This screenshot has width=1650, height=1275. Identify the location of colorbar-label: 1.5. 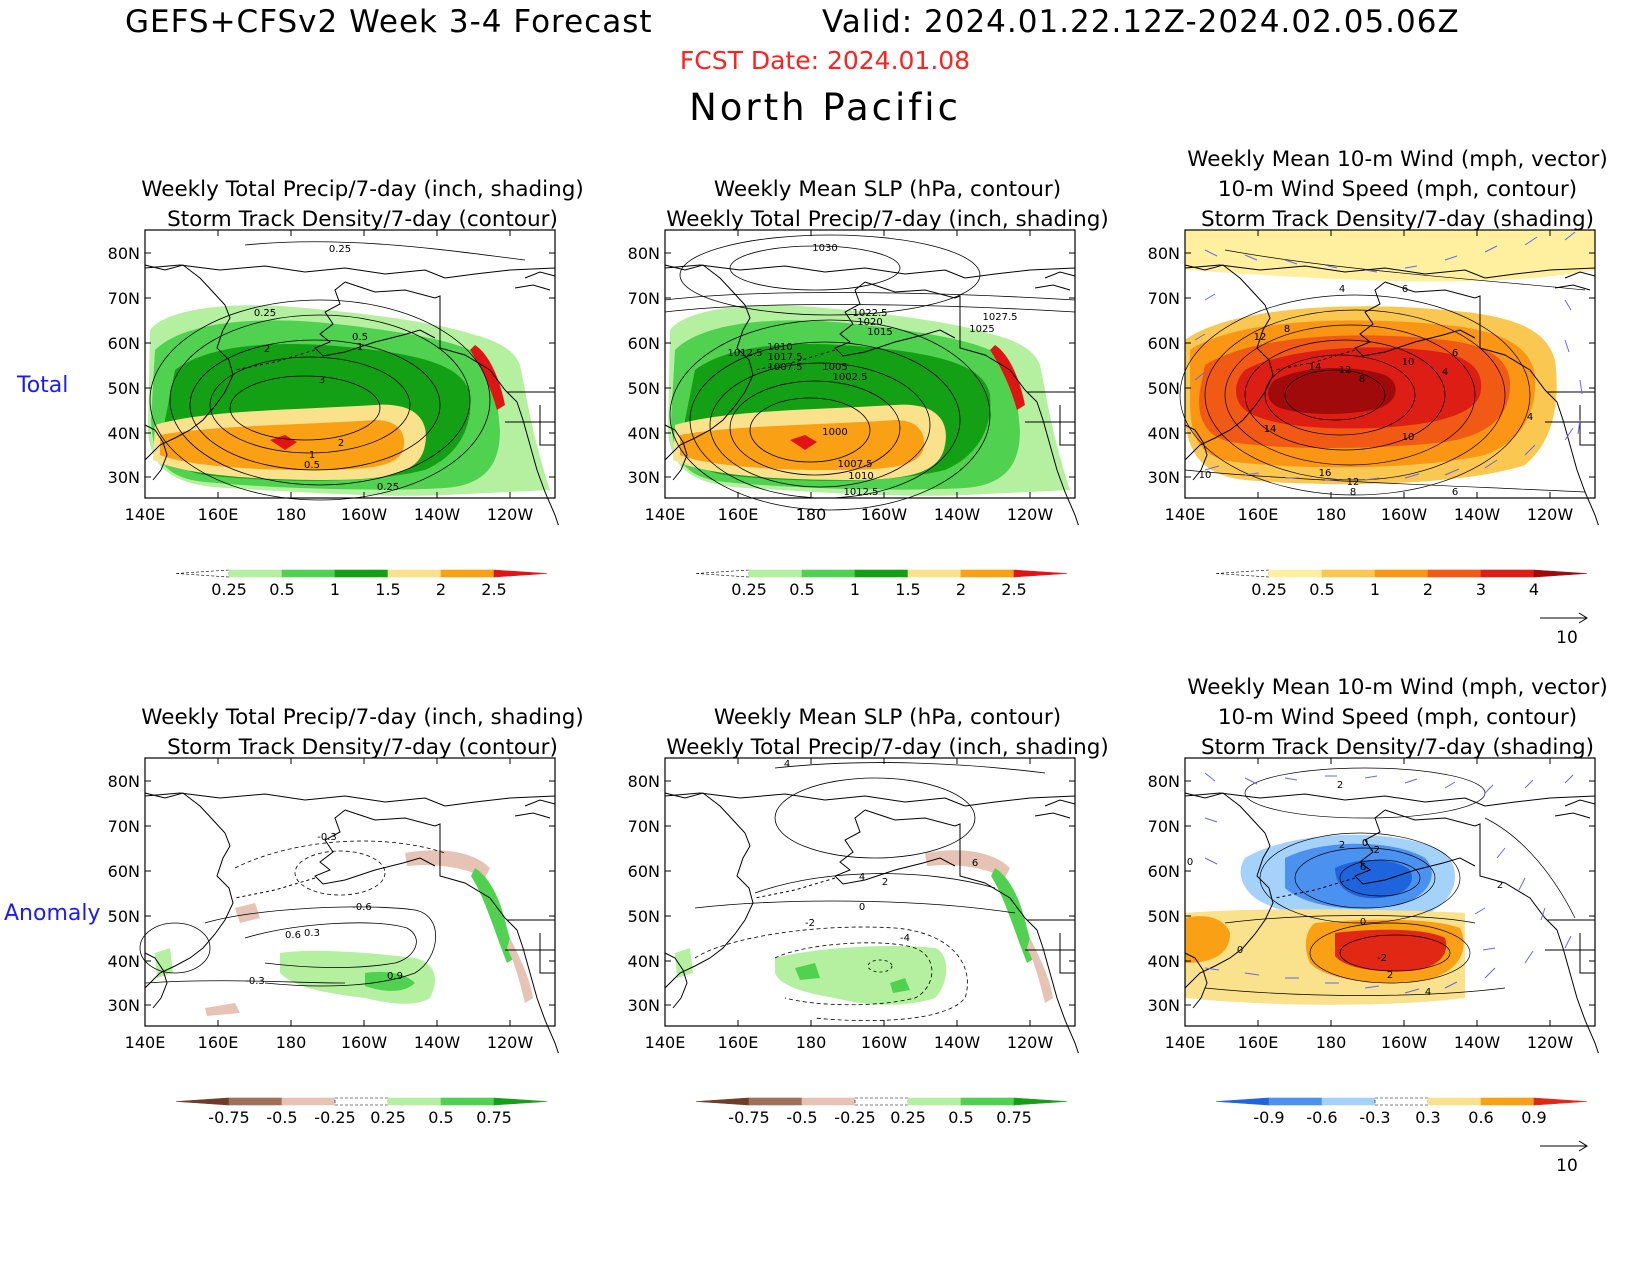
(387, 589).